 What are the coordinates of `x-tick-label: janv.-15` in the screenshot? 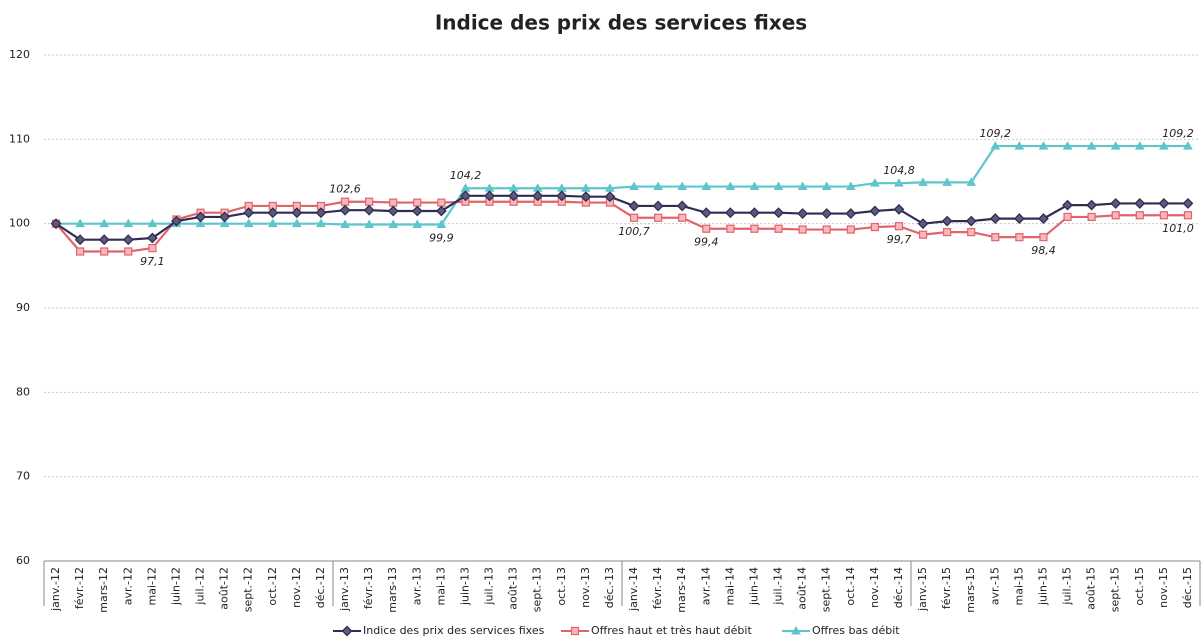 It's located at (922, 589).